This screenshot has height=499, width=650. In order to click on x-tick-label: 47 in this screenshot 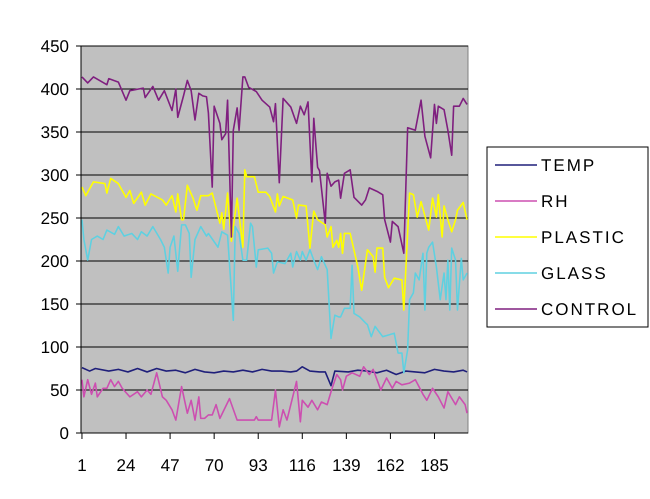, I will do `click(170, 465)`.